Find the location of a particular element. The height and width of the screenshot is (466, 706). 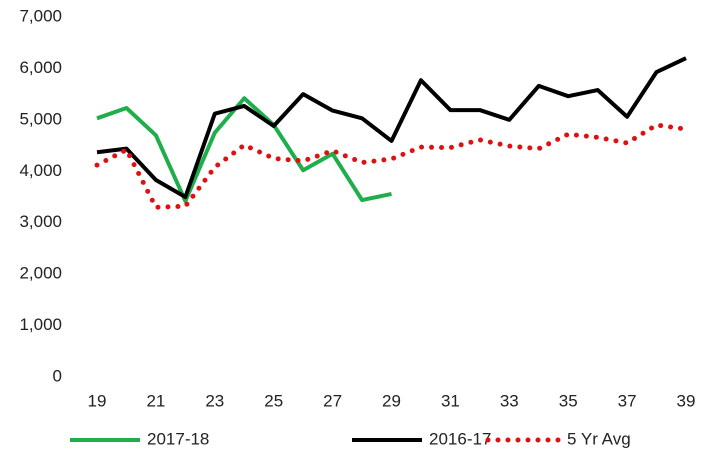

y-tick-label: 2,000 is located at coordinates (40, 273).